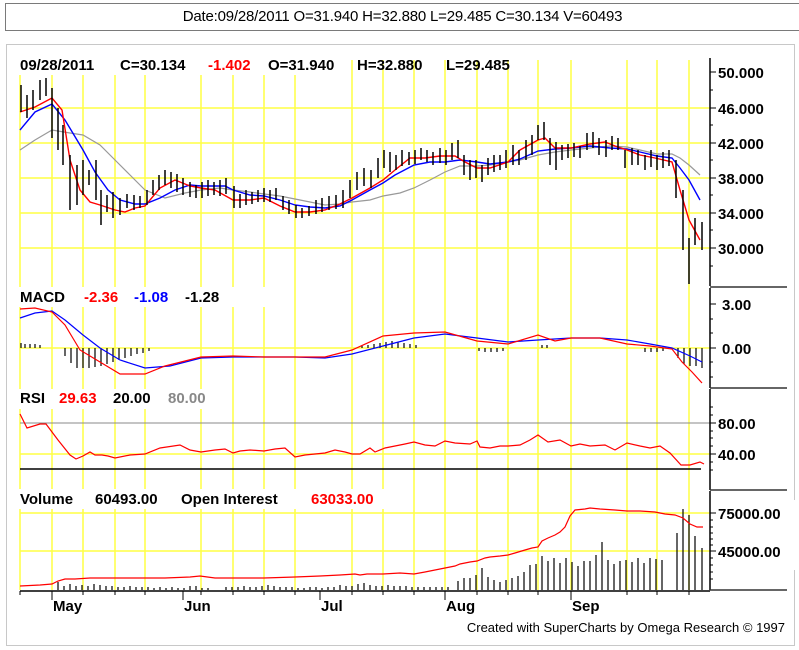 The height and width of the screenshot is (650, 799). I want to click on rsi-line, so click(362, 439).